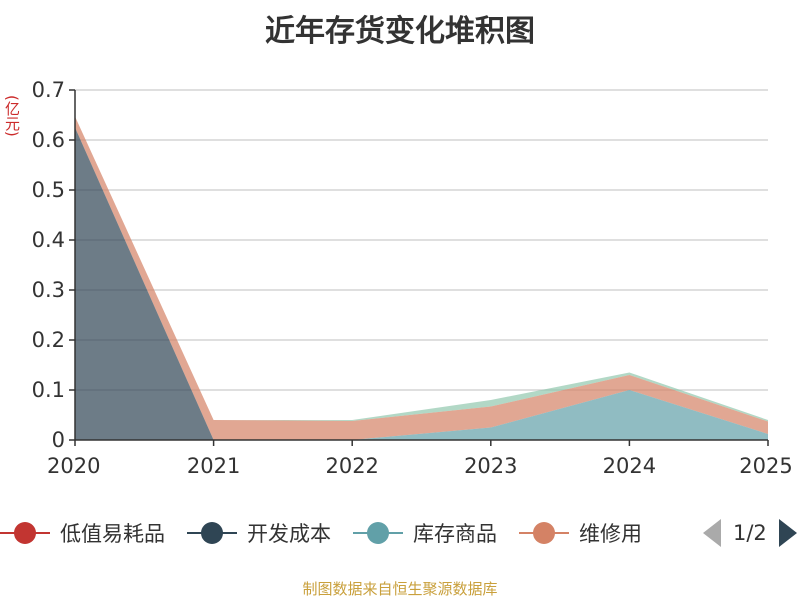 This screenshot has width=800, height=600. What do you see at coordinates (48, 390) in the screenshot?
I see `y-tick-label: 0.1` at bounding box center [48, 390].